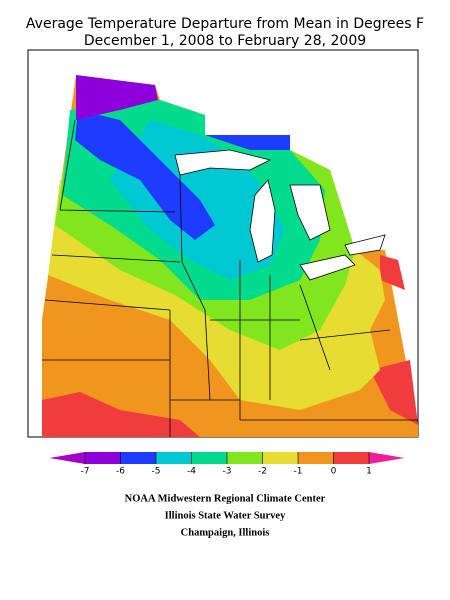 This screenshot has width=450, height=600. I want to click on title-line: December 1, 2008 to February 28, 2009, so click(225, 41).